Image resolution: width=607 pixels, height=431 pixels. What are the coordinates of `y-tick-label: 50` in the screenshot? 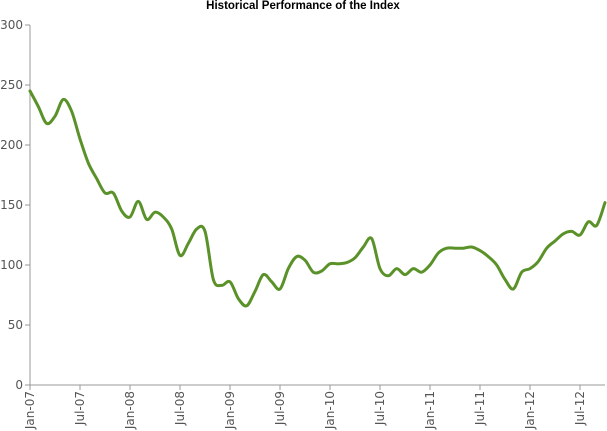 It's located at (15, 325).